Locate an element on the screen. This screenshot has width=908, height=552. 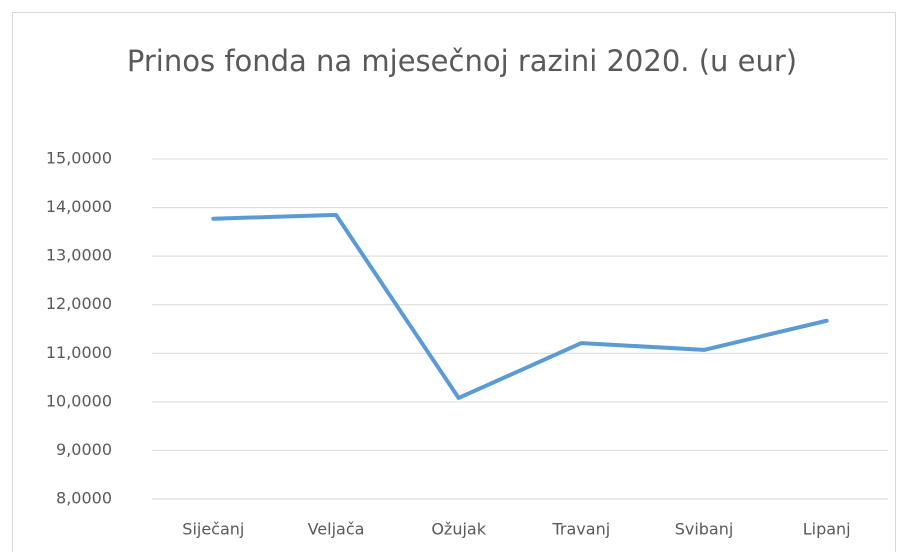
x-tick-label: Travanj is located at coordinates (580, 529).